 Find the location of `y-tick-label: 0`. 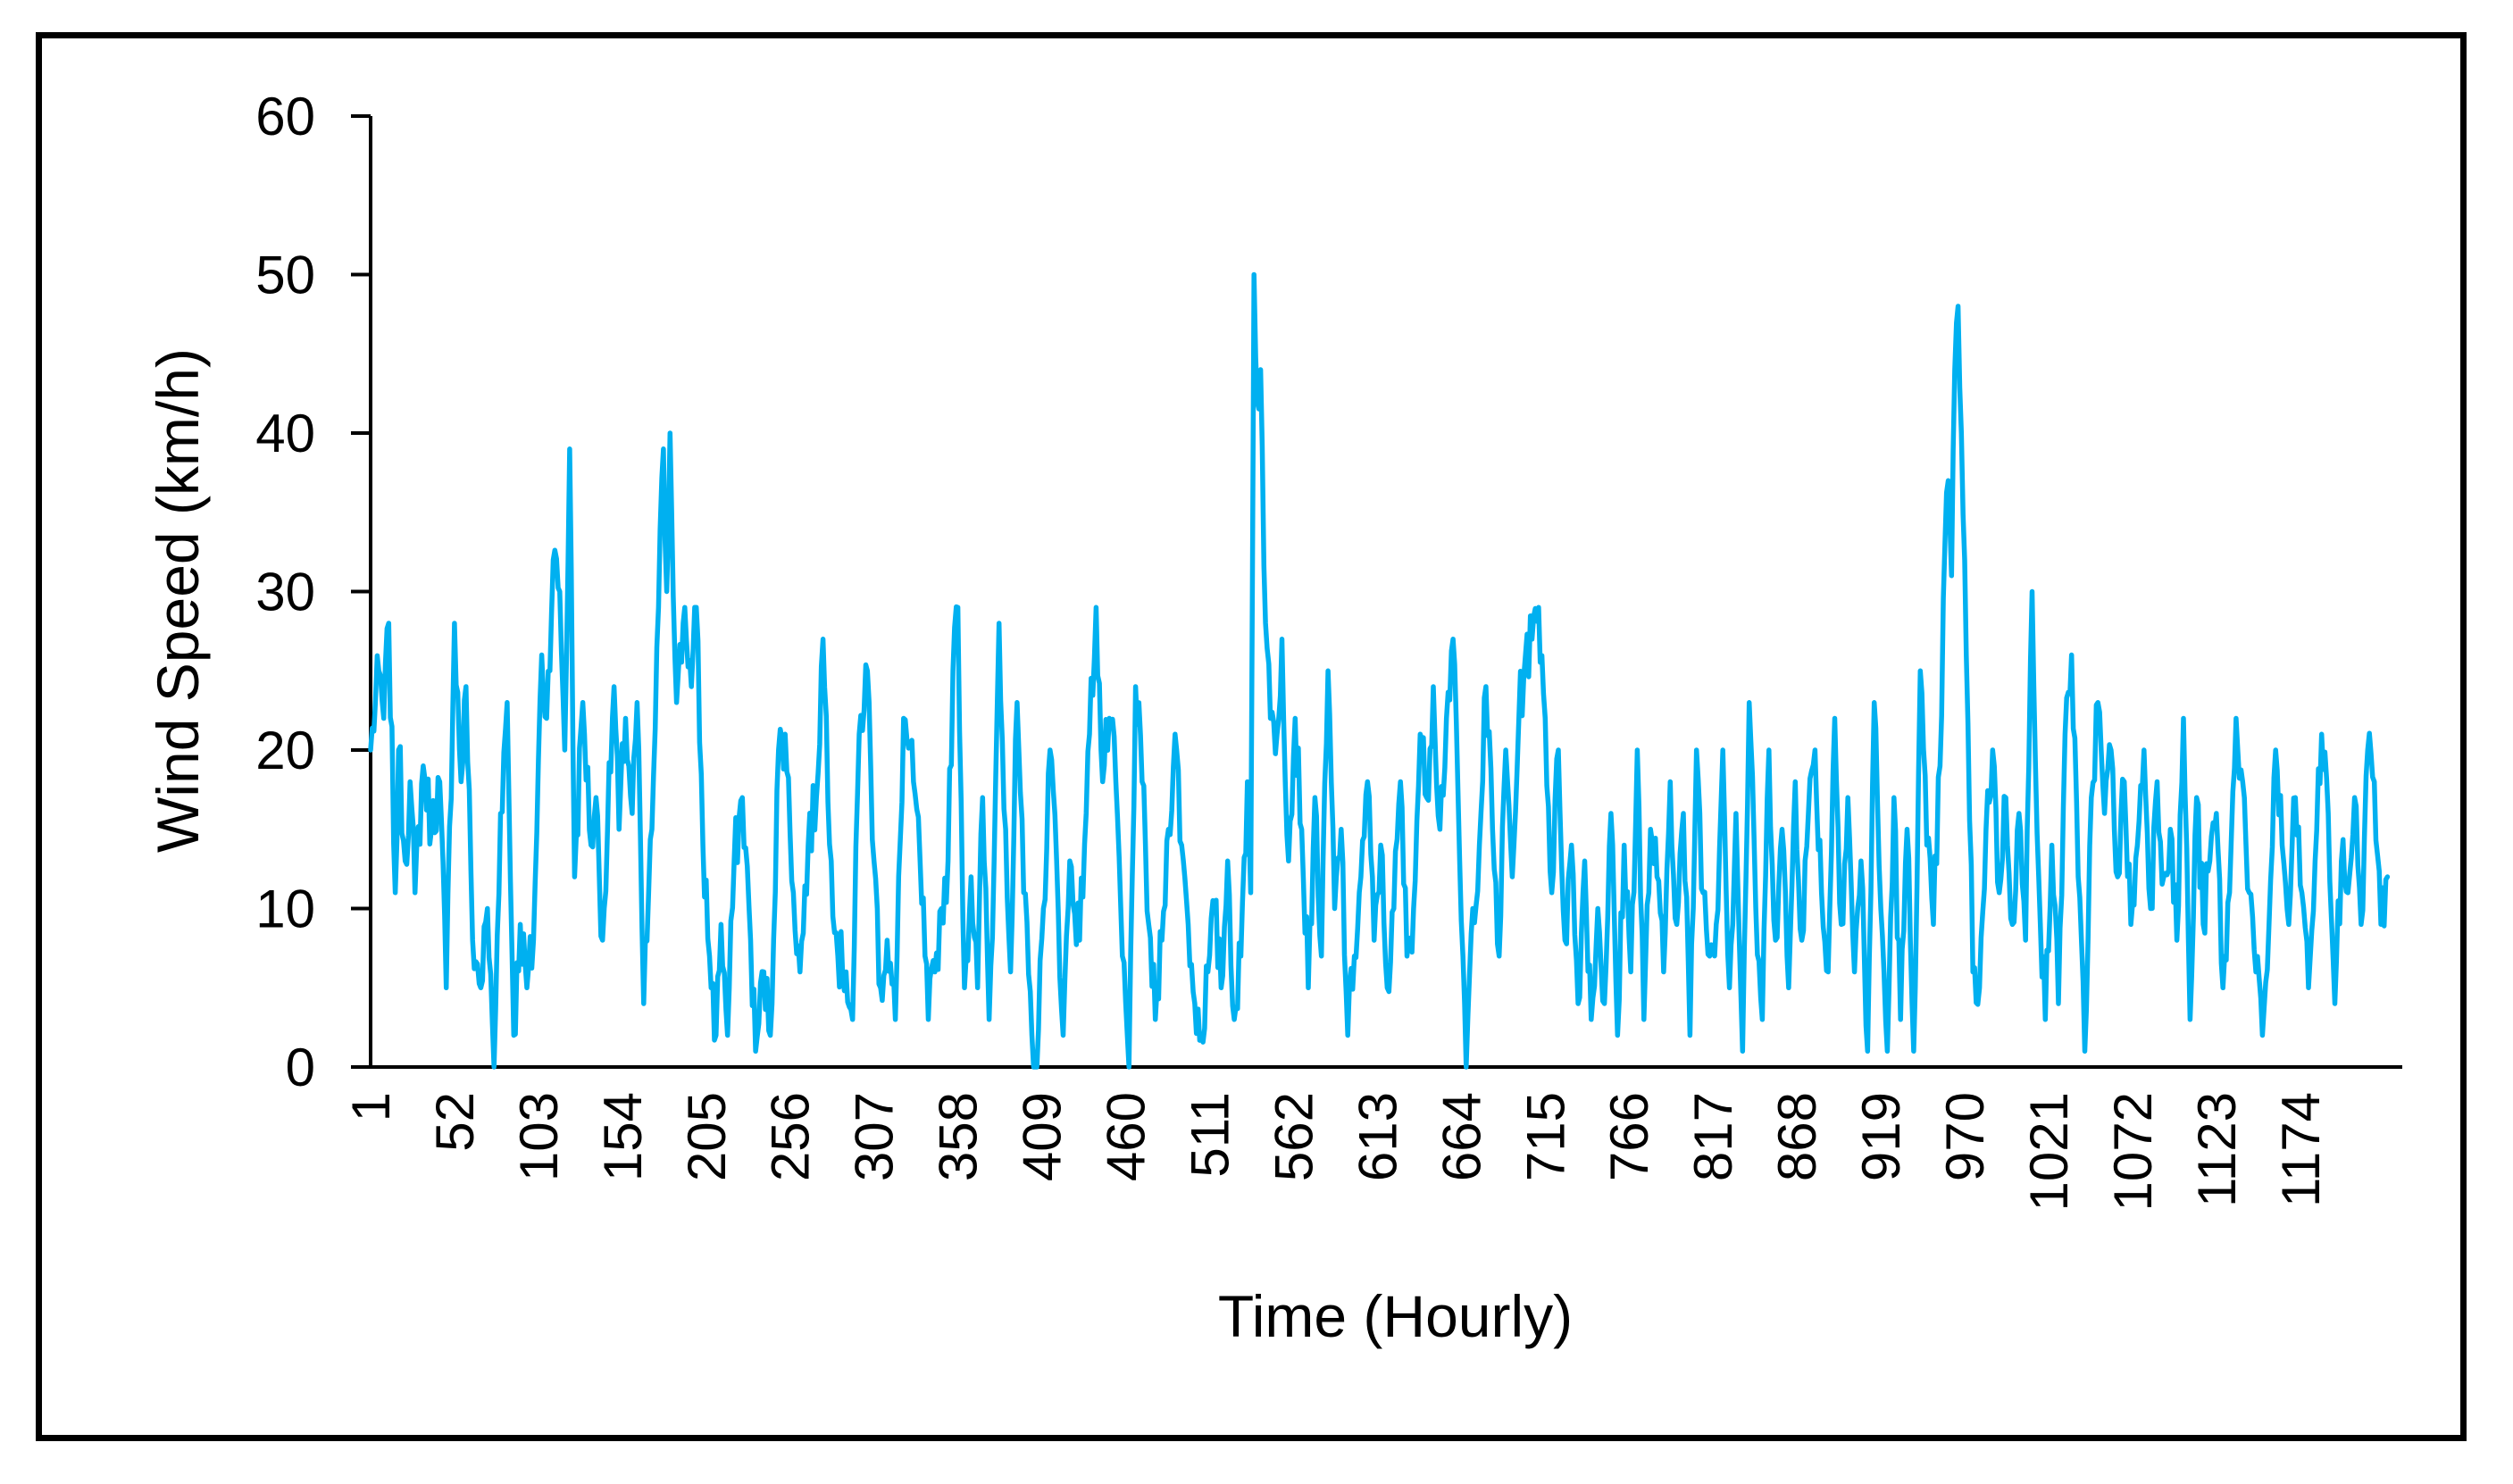

y-tick-label: 0 is located at coordinates (300, 1067).